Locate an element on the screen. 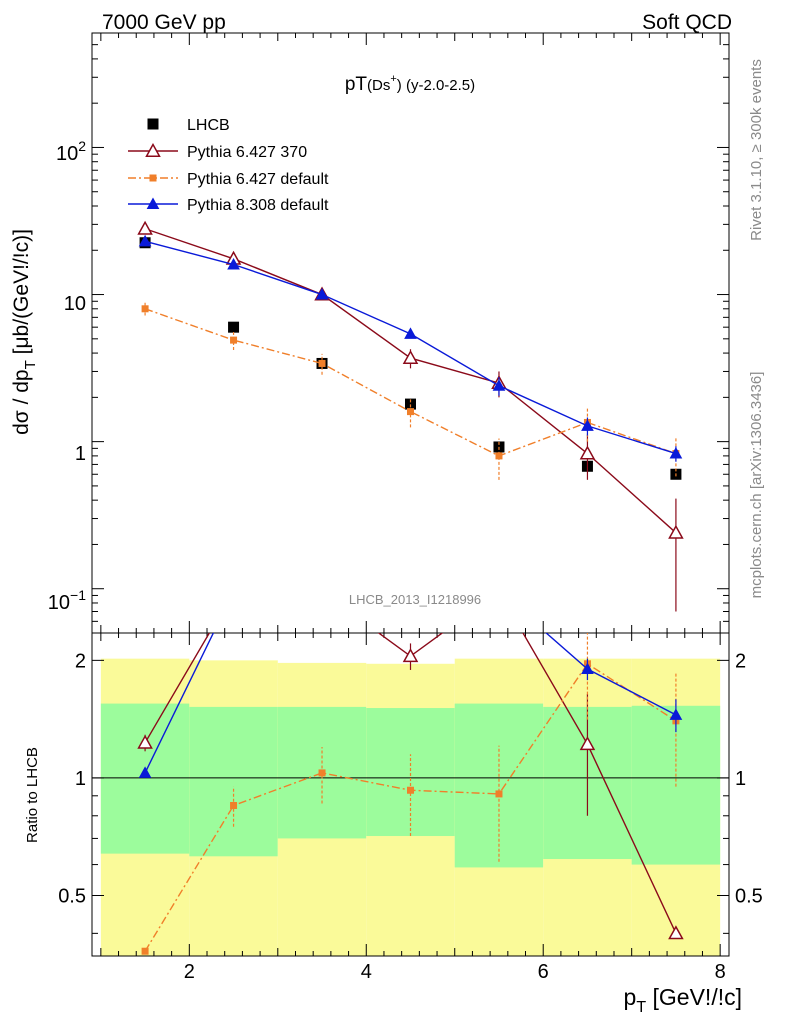 The image size is (786, 1024). x-axis-label: pT [GeV!/!c] is located at coordinates (683, 1000).